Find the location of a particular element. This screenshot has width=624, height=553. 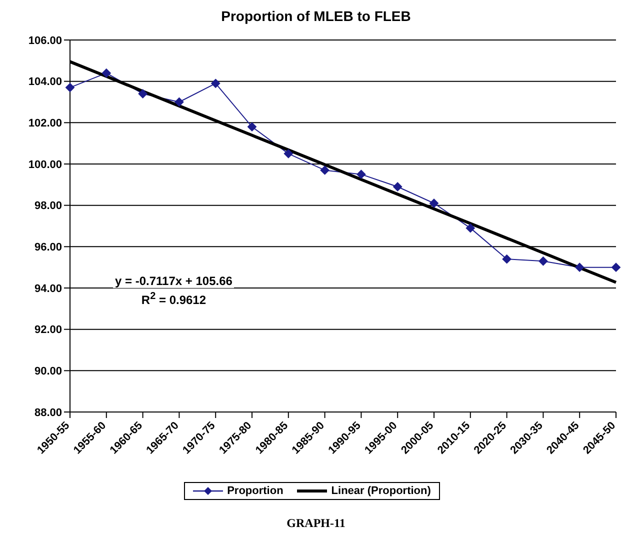

y-tick-label: 88.00 is located at coordinates (48, 412).